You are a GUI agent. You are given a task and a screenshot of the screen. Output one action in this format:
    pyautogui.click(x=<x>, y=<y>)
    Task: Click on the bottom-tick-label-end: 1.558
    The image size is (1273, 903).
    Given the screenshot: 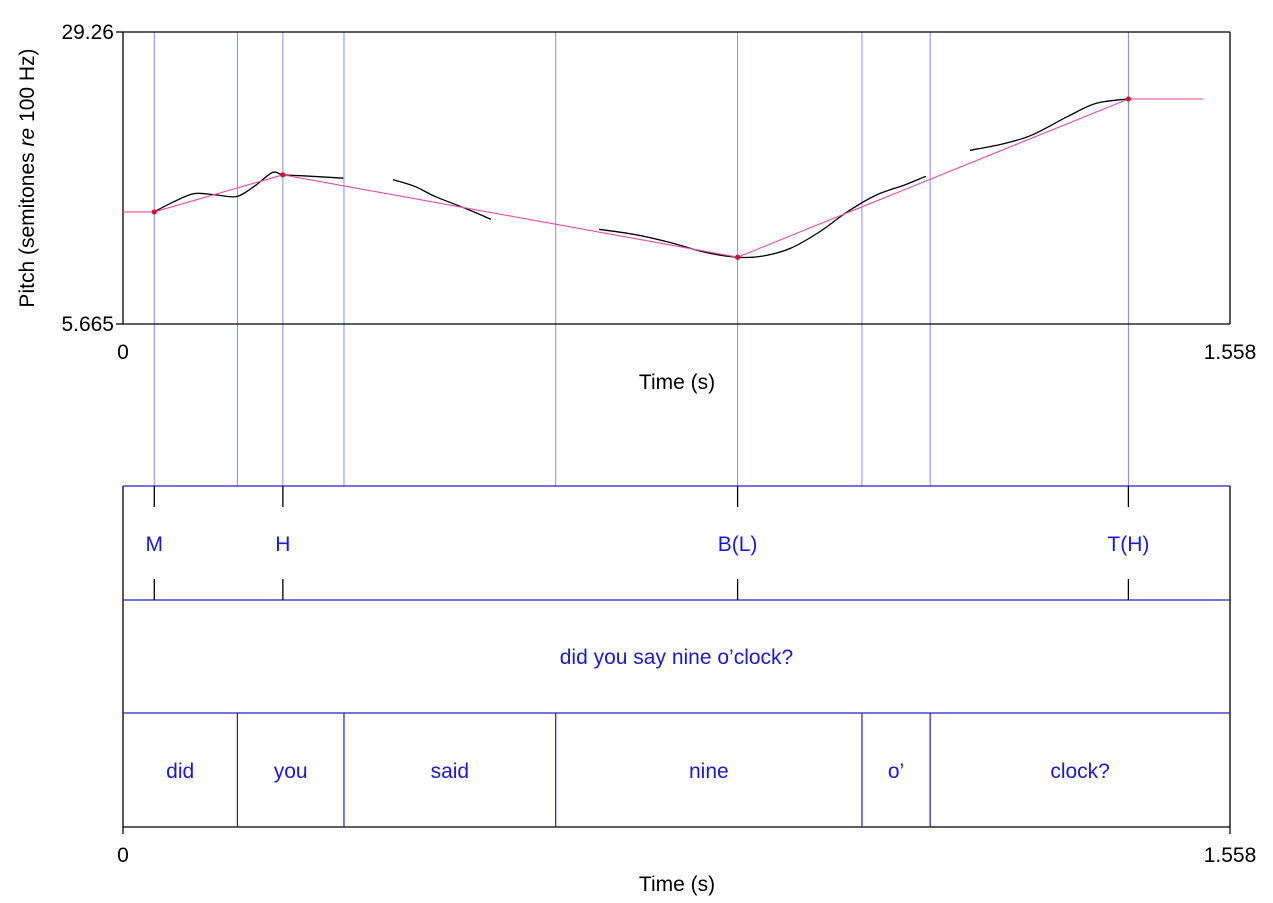 What is the action you would take?
    pyautogui.click(x=1230, y=855)
    